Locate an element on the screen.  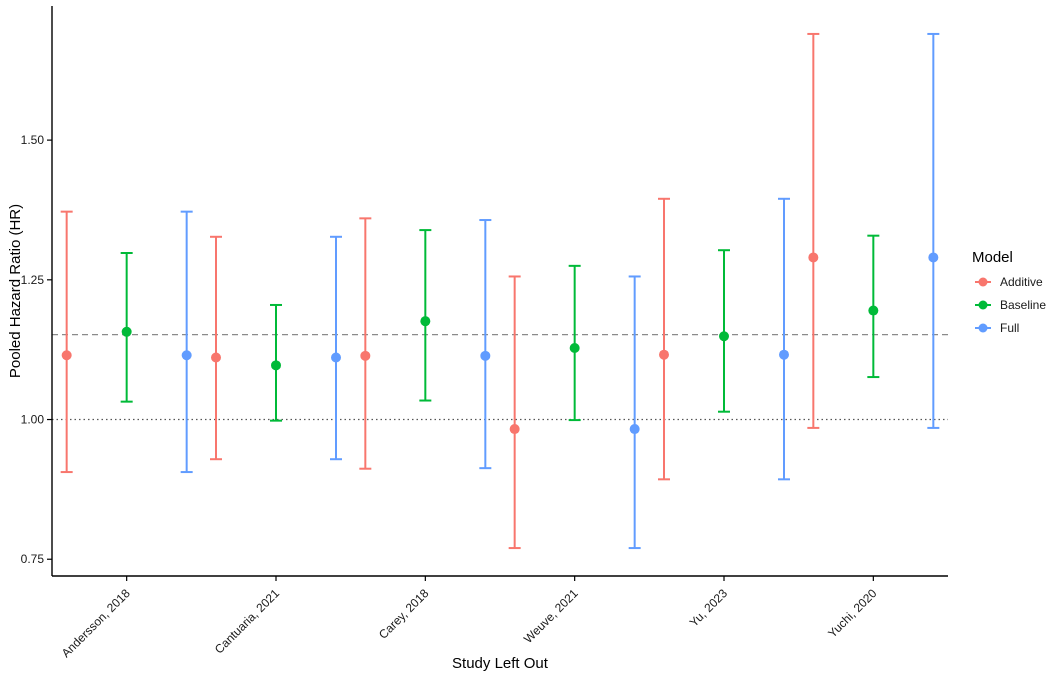
y-axis-title: Pooled Hazard Ratio (HR) is located at coordinates (15, 291).